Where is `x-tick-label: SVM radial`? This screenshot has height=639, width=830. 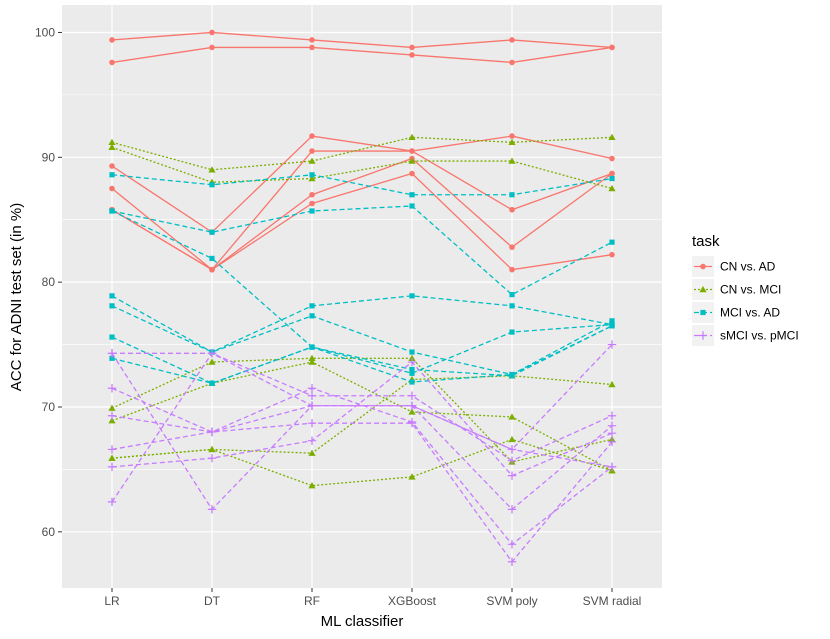
x-tick-label: SVM radial is located at coordinates (612, 601).